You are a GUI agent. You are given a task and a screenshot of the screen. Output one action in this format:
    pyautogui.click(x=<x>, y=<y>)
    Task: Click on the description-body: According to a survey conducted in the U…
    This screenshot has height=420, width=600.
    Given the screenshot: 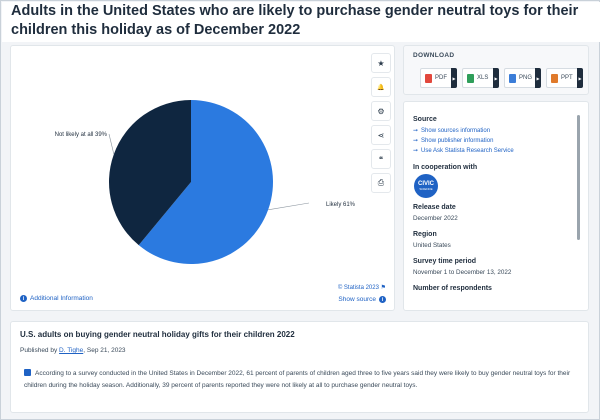 What is the action you would take?
    pyautogui.click(x=297, y=379)
    